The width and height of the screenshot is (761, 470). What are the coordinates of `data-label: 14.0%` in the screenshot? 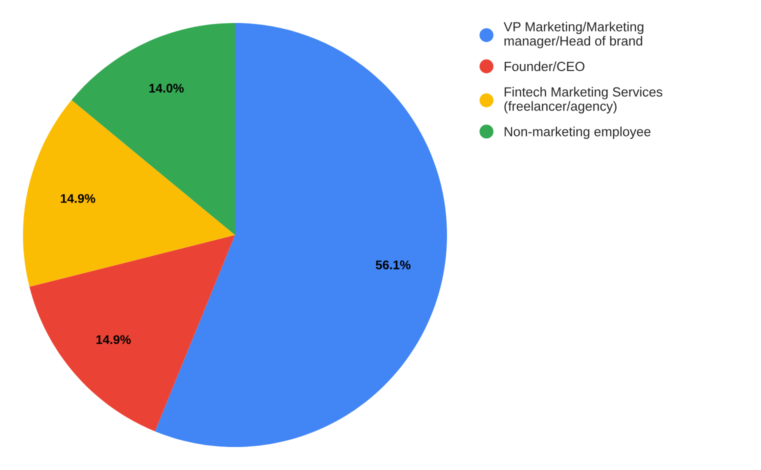 It's located at (166, 88).